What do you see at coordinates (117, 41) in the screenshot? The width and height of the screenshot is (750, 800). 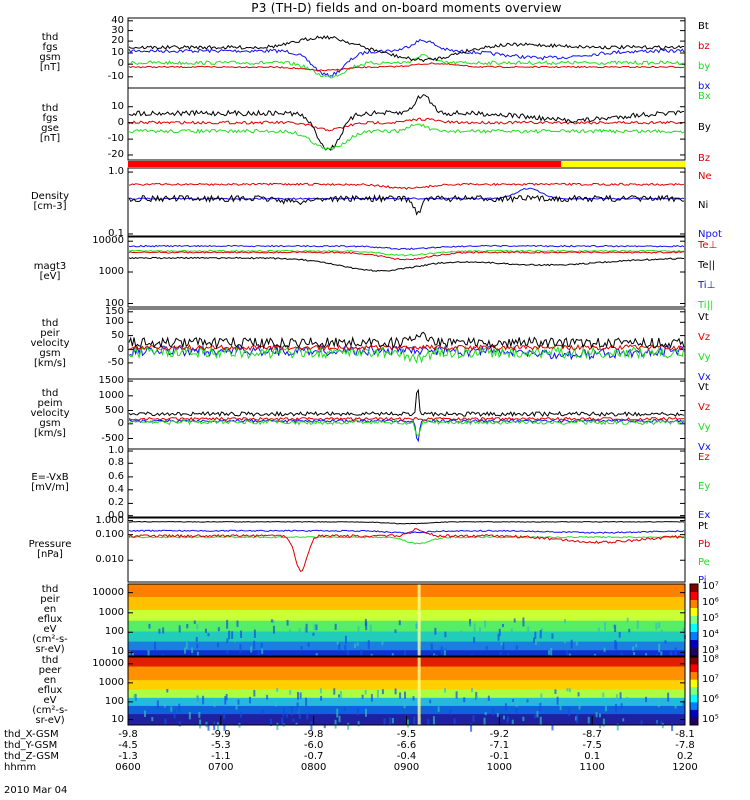 I see `fgs1-ytick-label: 20` at bounding box center [117, 41].